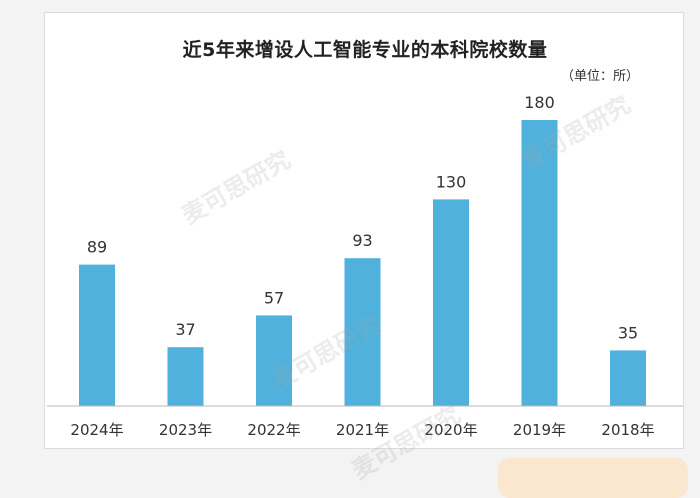 The width and height of the screenshot is (700, 498). I want to click on value-label: 35, so click(628, 332).